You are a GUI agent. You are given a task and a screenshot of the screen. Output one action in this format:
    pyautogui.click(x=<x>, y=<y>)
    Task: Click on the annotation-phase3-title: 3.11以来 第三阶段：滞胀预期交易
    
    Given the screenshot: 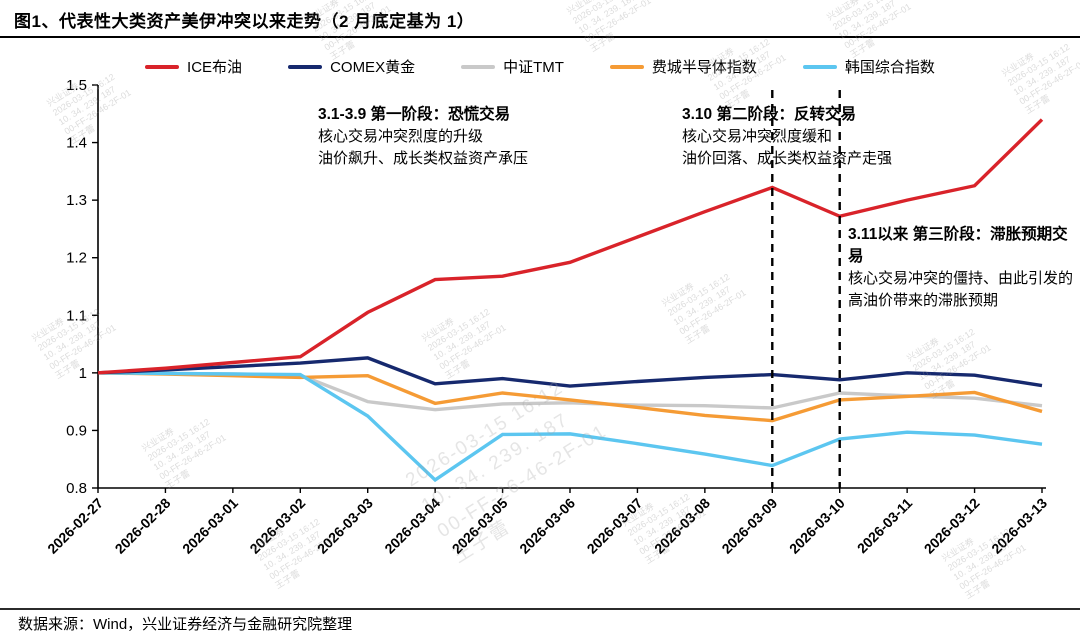 What is the action you would take?
    pyautogui.click(x=958, y=245)
    